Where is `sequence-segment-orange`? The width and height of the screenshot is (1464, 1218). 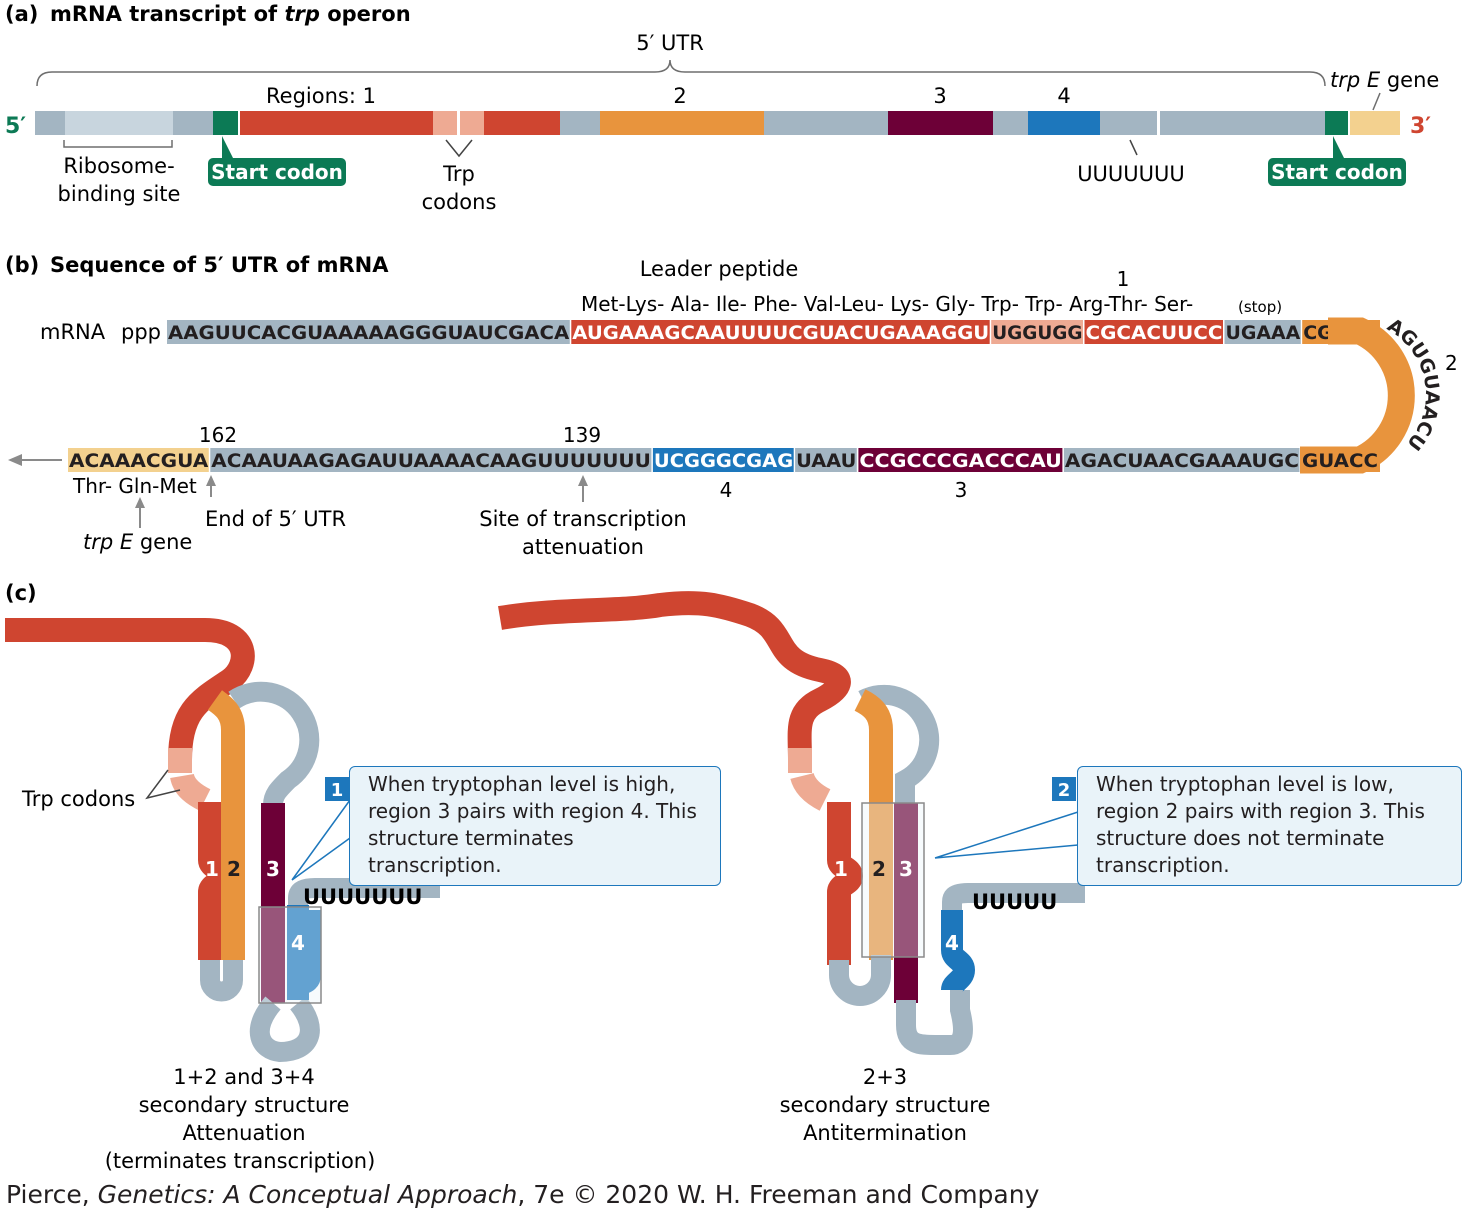
sequence-segment-orange is located at coordinates (1340, 460).